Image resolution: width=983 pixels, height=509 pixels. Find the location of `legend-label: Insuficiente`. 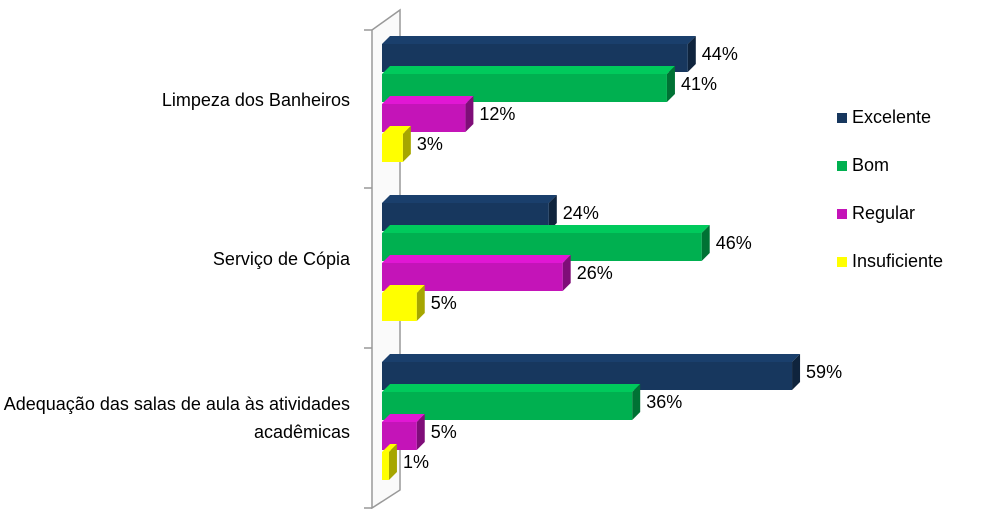

legend-label: Insuficiente is located at coordinates (897, 261).